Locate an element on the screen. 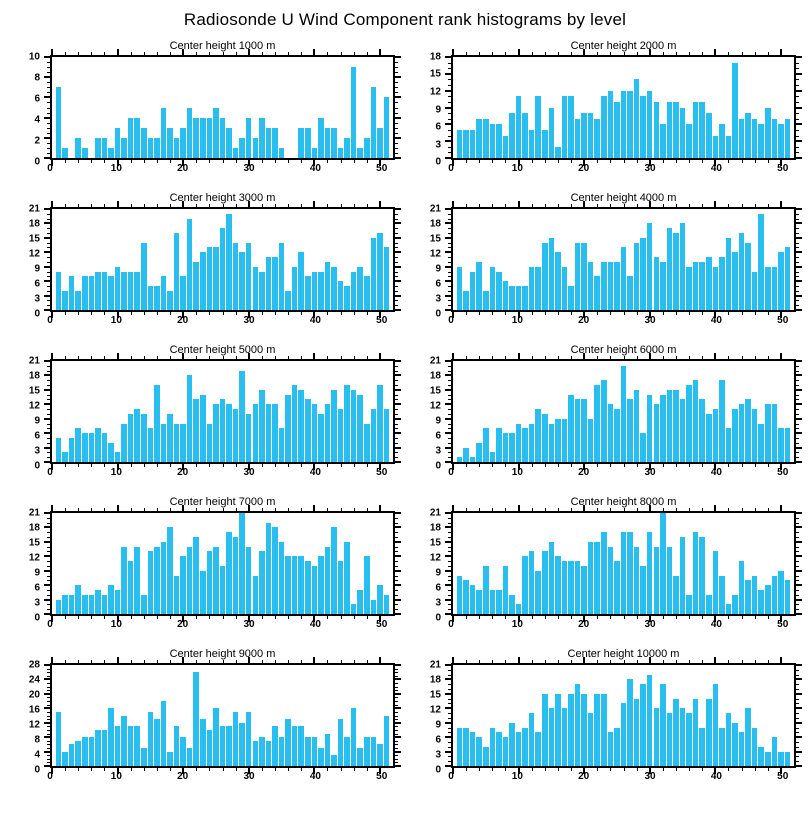 Image resolution: width=810 pixels, height=824 pixels. y-axis-labels: 0 4 8 12 16 20 24 28 is located at coordinates (27, 718).